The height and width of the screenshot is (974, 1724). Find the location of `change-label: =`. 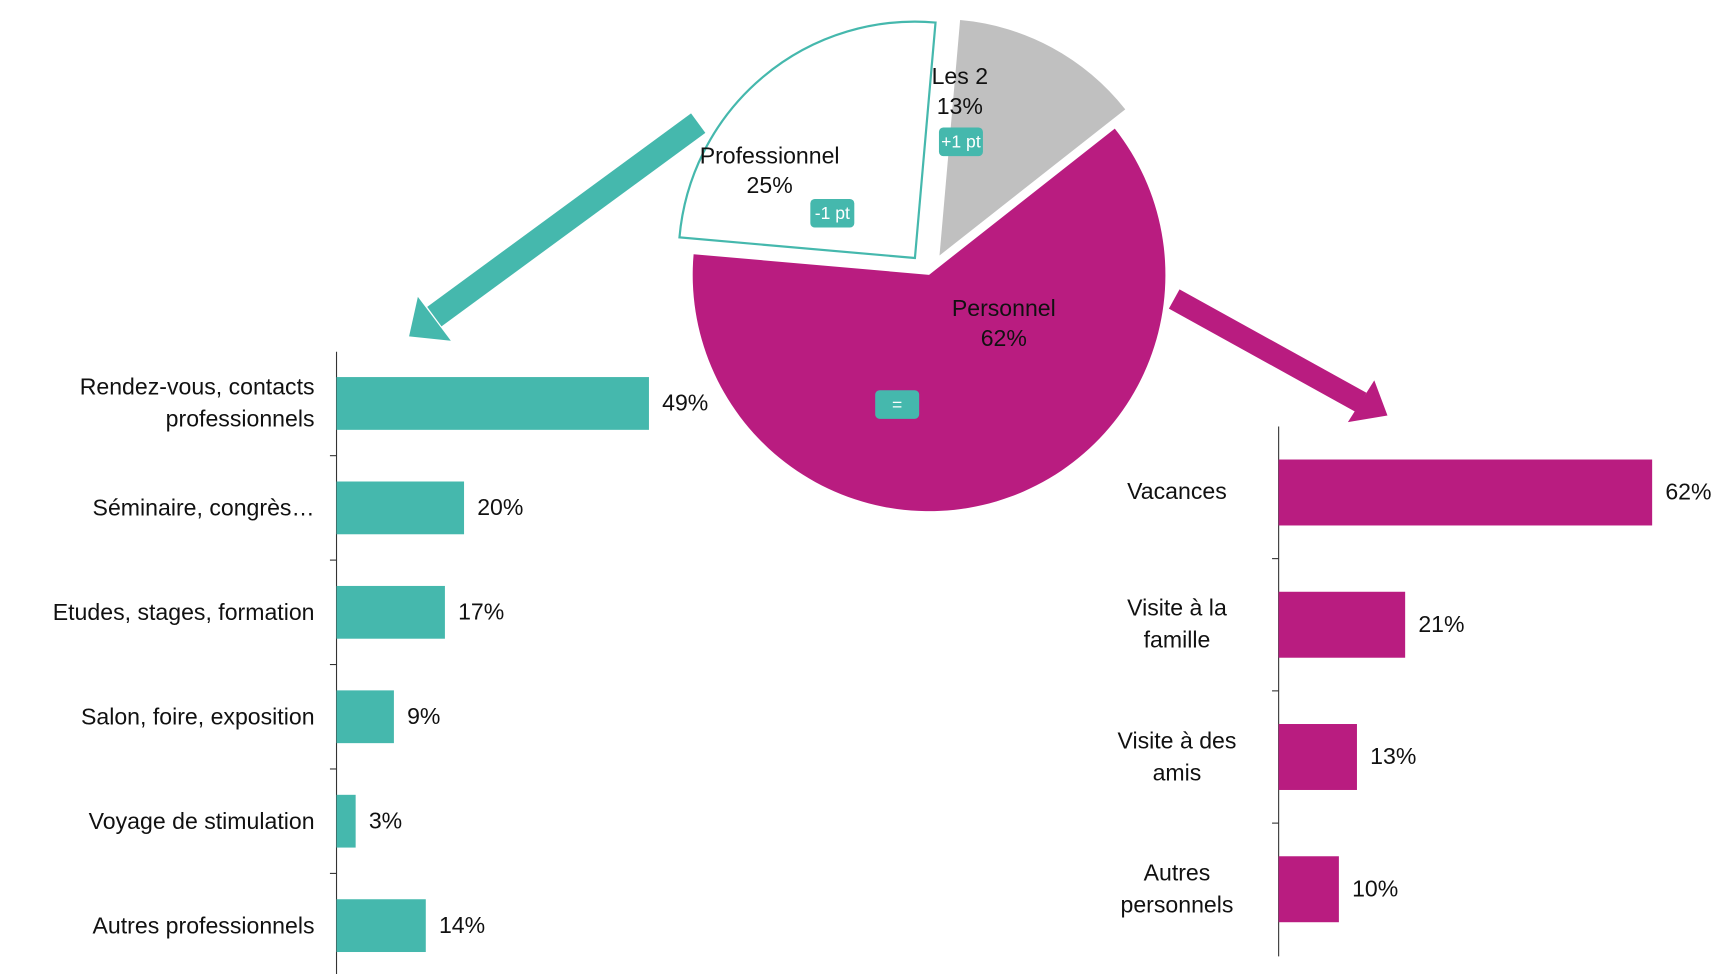

change-label: = is located at coordinates (897, 404).